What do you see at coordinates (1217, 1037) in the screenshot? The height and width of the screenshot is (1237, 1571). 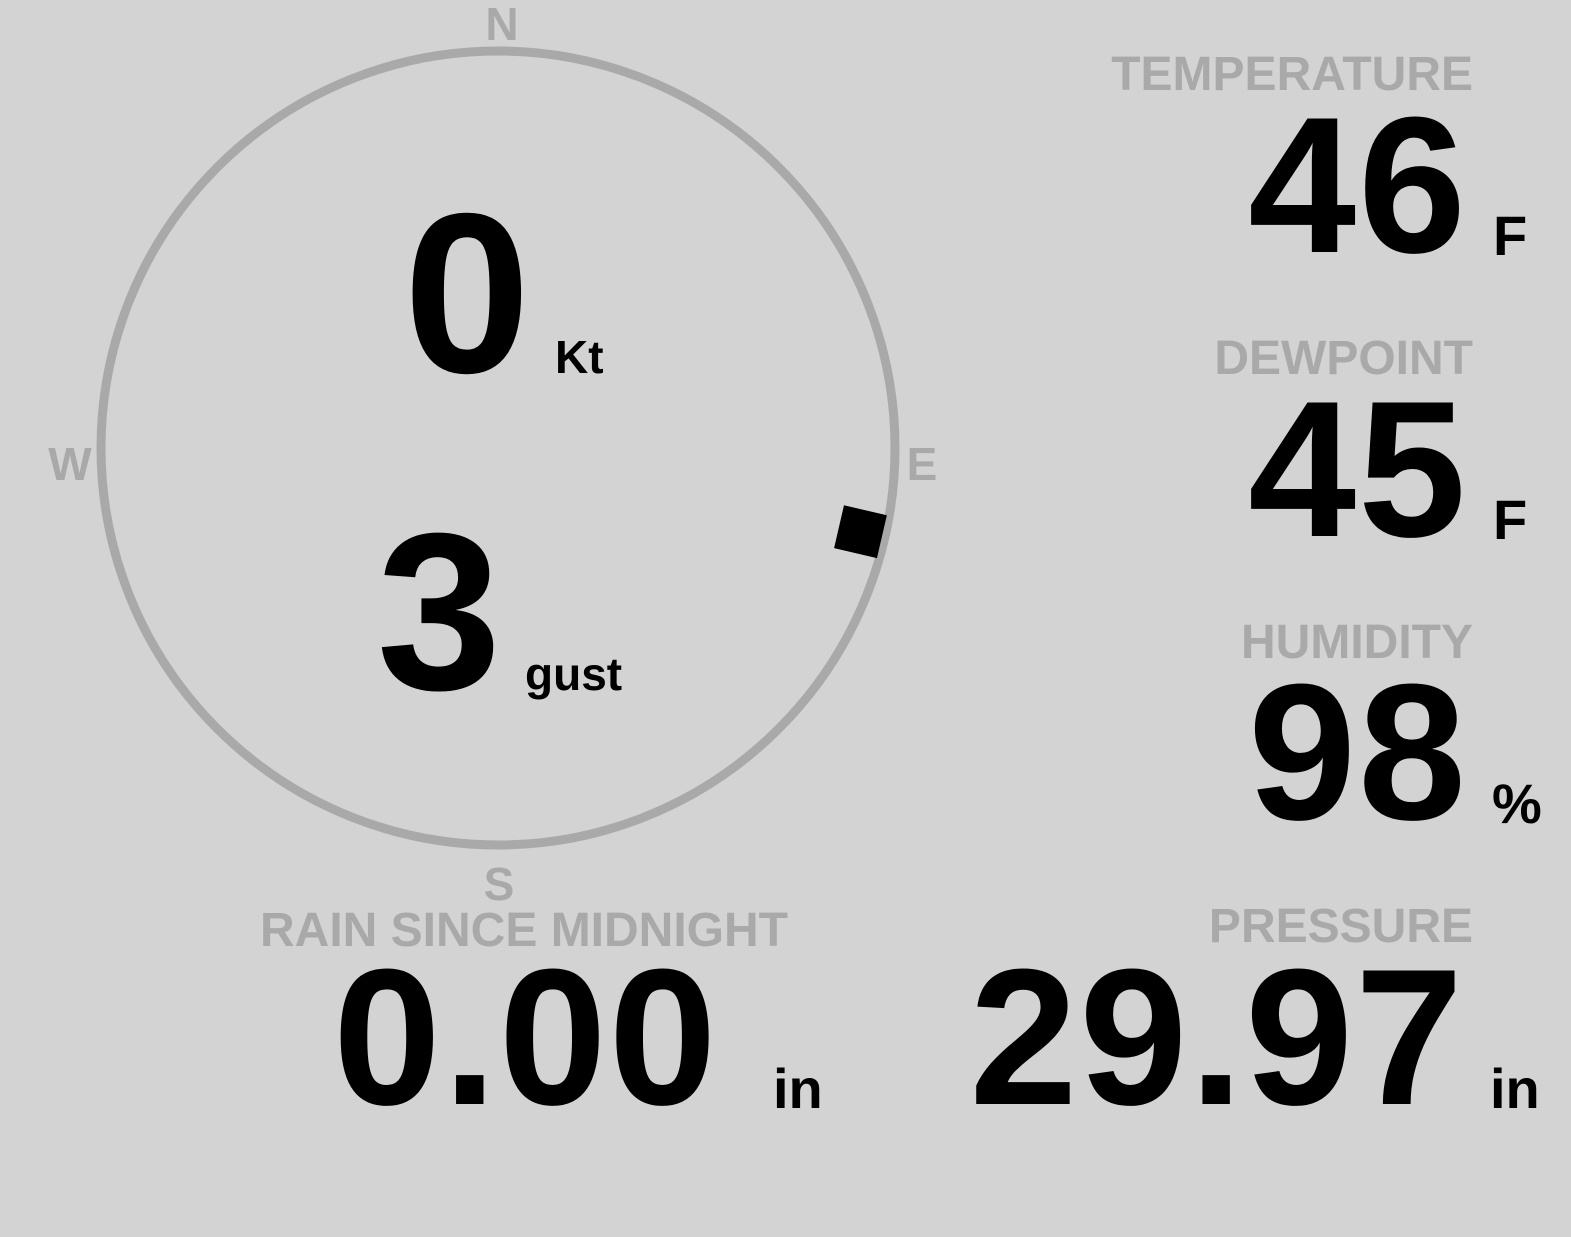 I see `pressure-value: 29.97` at bounding box center [1217, 1037].